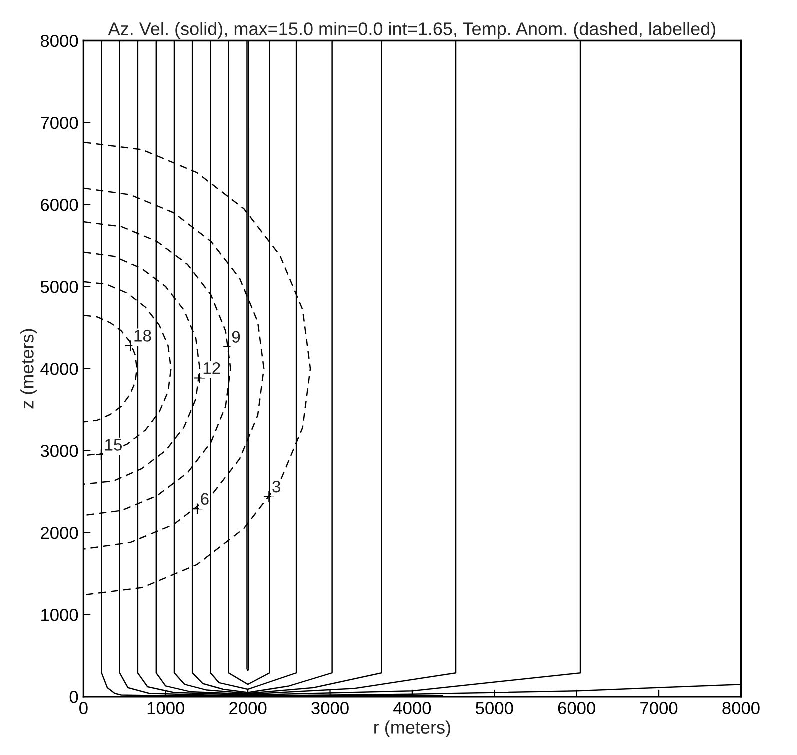 Image resolution: width=797 pixels, height=755 pixels. Describe the element at coordinates (59, 369) in the screenshot. I see `y-tick-label: 4000` at that location.